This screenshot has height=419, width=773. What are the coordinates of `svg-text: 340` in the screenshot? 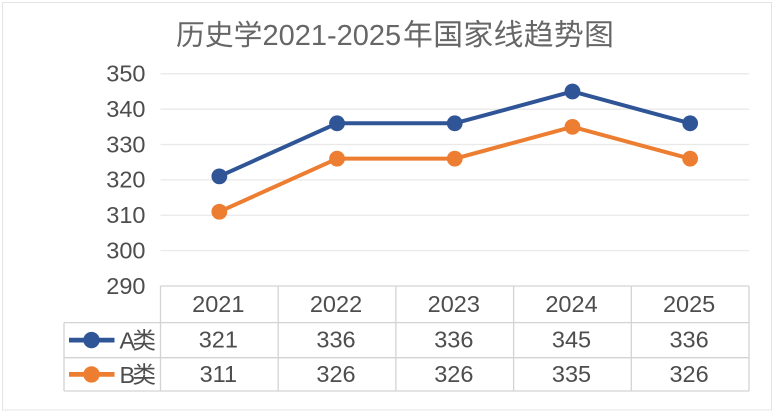 It's located at (125, 109).